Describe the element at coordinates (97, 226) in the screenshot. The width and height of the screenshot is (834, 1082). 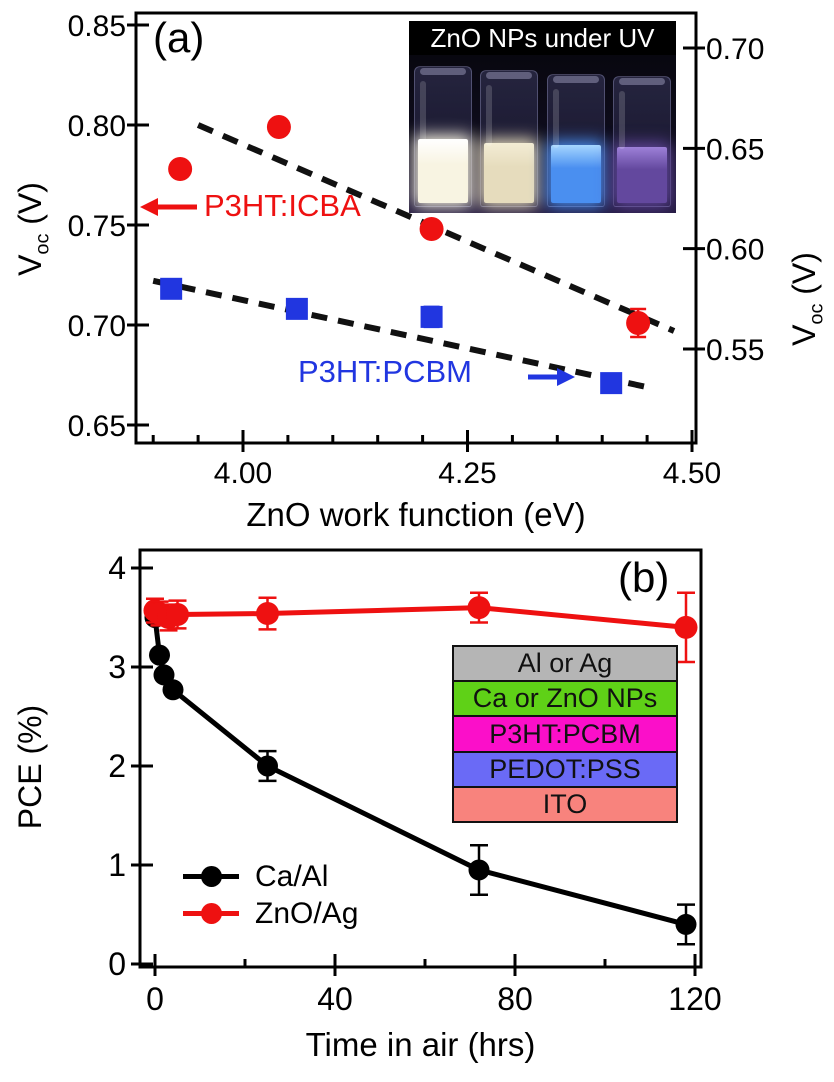
I see `y-left-tick-label: 0.75` at that location.